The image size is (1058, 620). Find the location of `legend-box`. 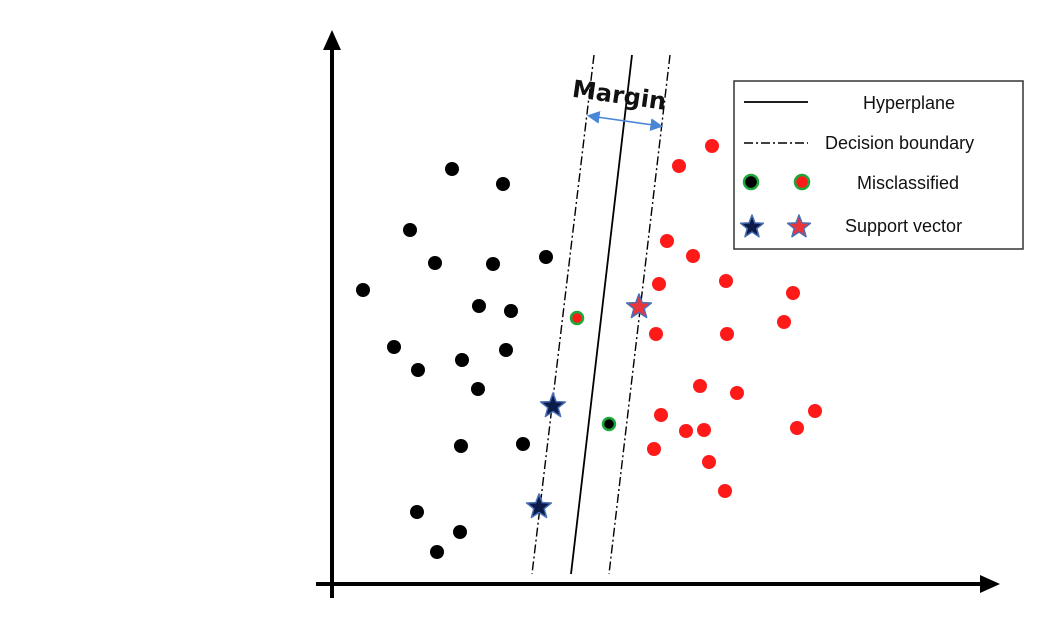

legend-box is located at coordinates (878, 165).